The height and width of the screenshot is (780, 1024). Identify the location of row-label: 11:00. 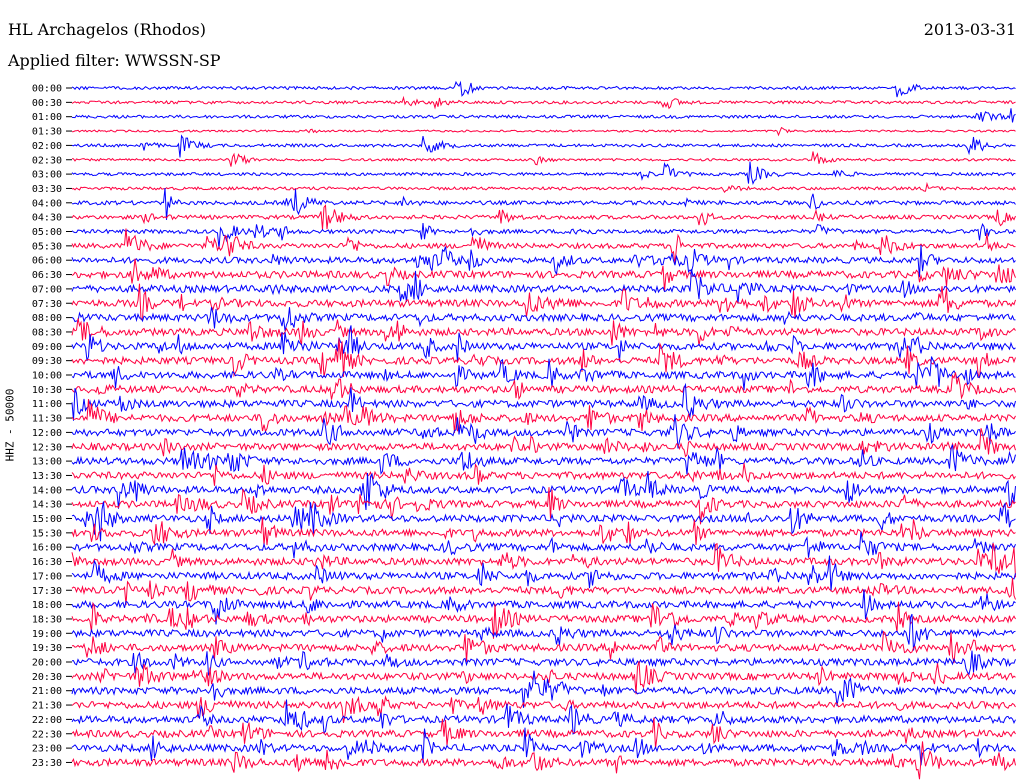
(47, 404).